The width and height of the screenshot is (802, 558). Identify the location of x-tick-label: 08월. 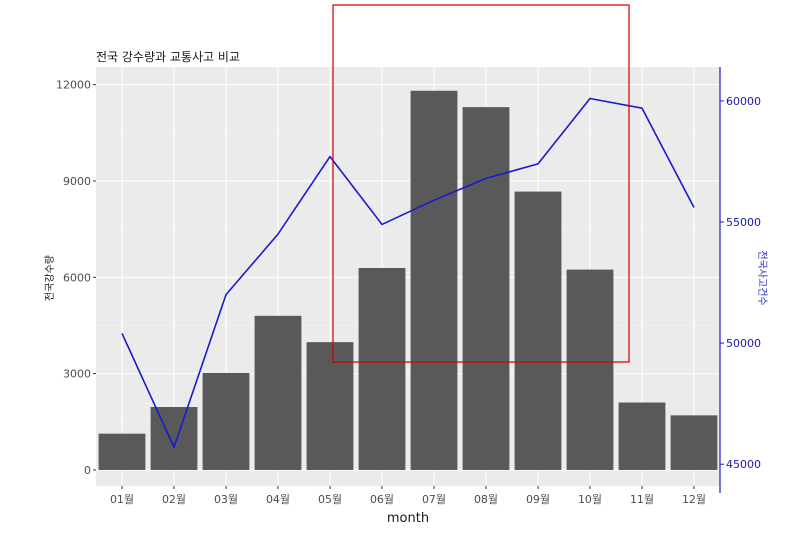
(486, 499).